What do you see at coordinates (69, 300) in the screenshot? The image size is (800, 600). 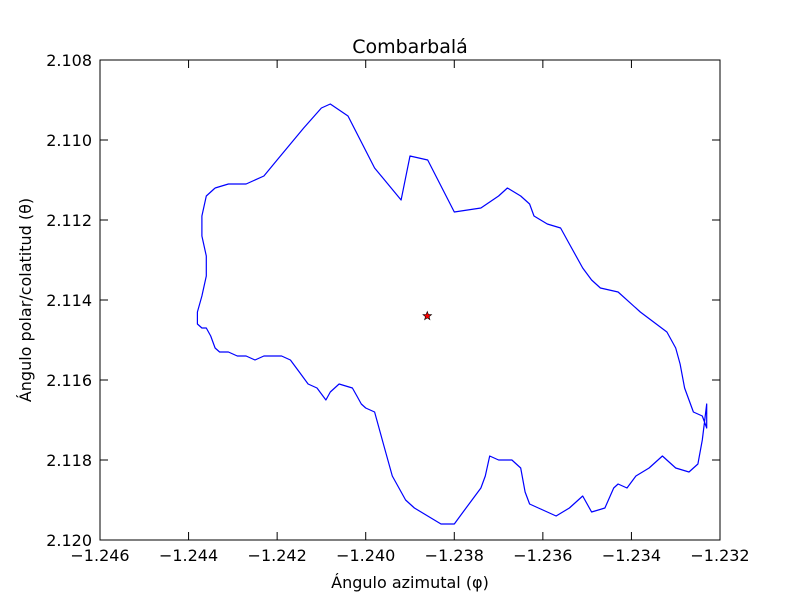 I see `y-tick-label: 2.114` at bounding box center [69, 300].